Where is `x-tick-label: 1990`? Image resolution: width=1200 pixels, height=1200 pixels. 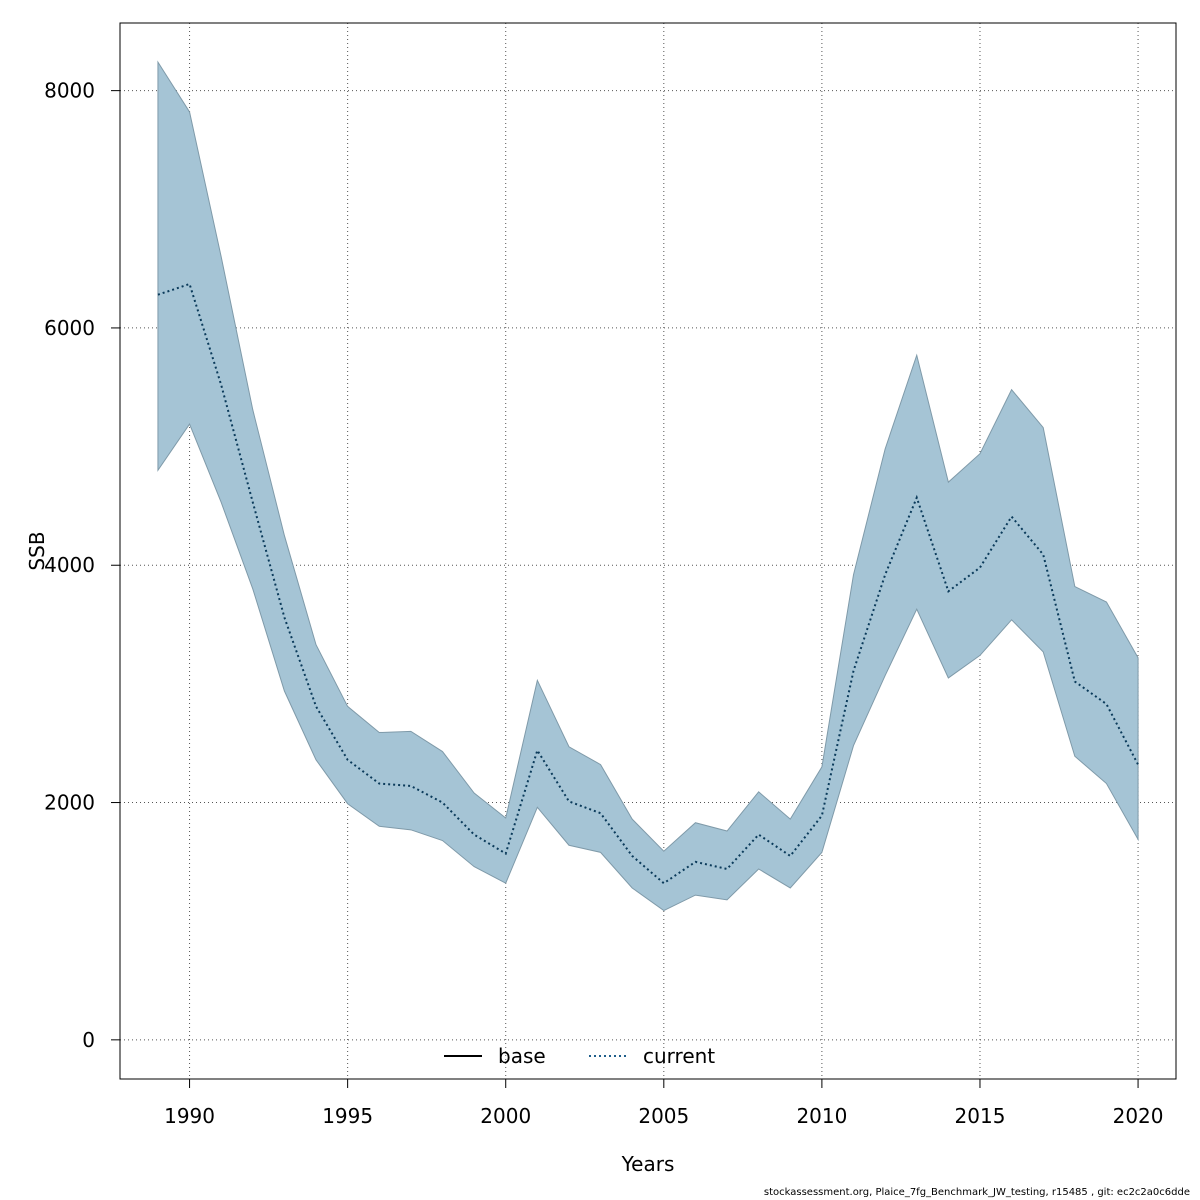 x-tick-label: 1990 is located at coordinates (189, 1116).